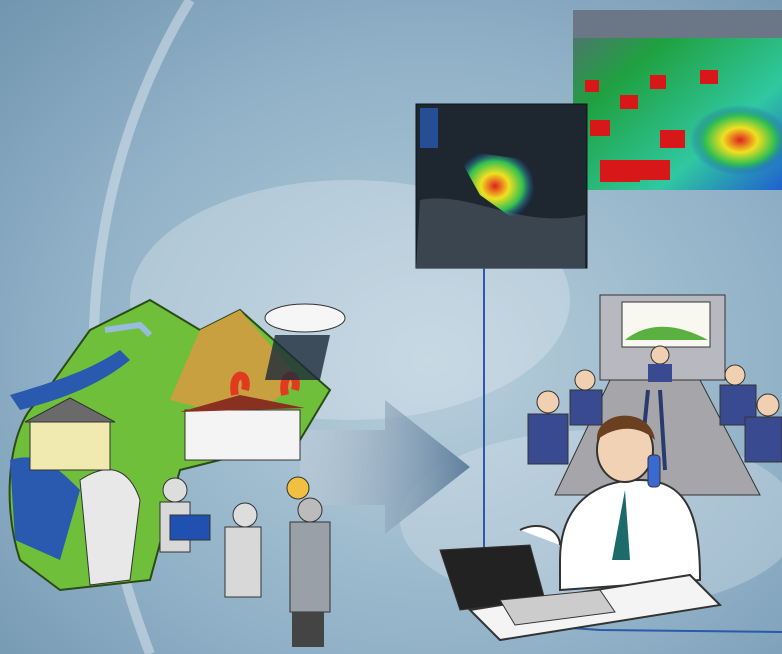 This screenshot has width=782, height=654. I want to click on dam, so click(128, 329).